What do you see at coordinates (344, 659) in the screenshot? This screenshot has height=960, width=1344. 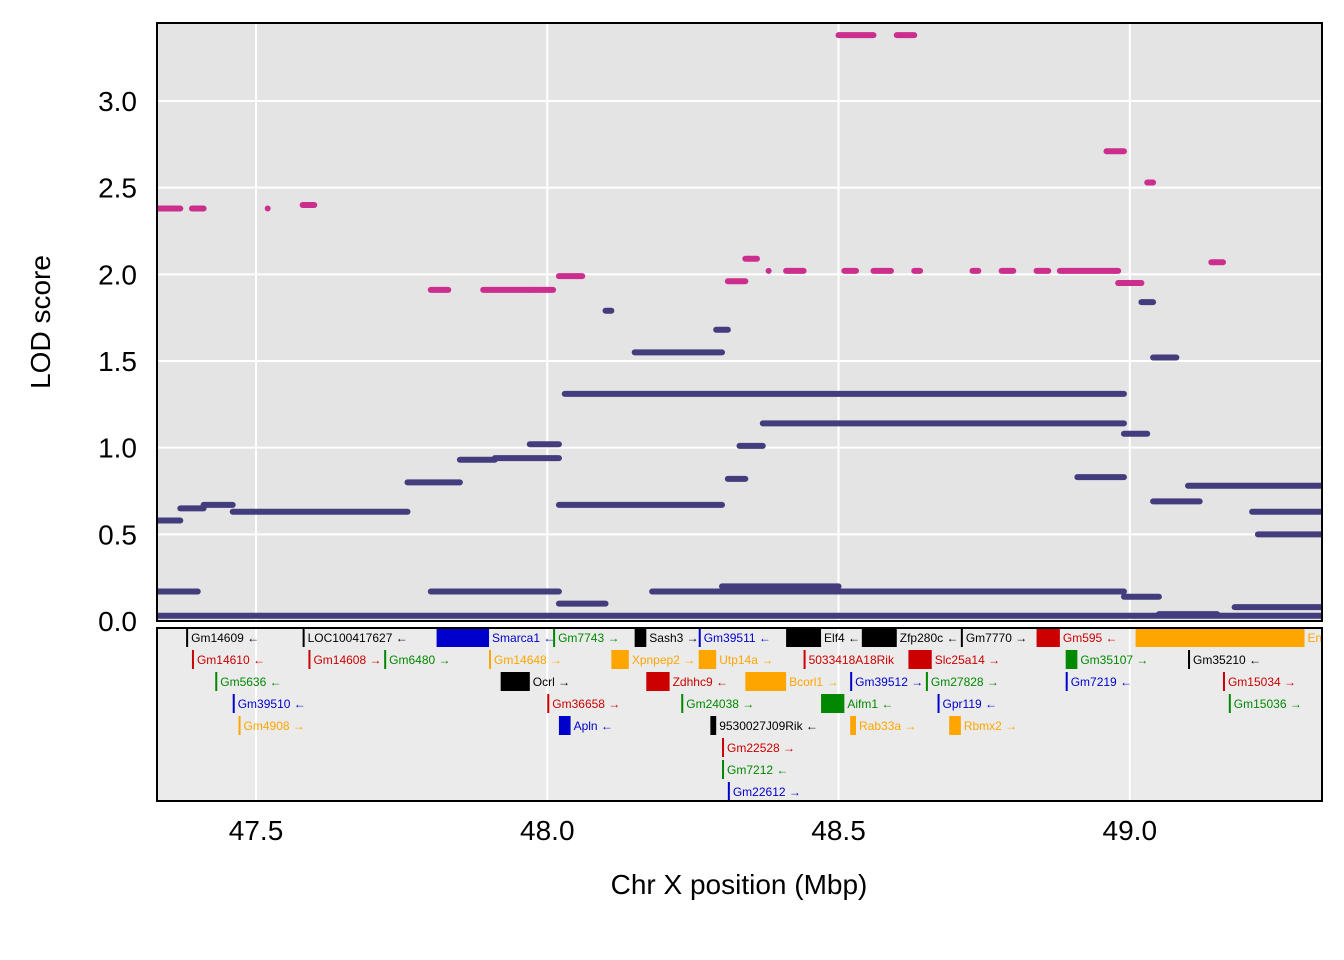 I see `gene-feature: Gm14608 →` at bounding box center [344, 659].